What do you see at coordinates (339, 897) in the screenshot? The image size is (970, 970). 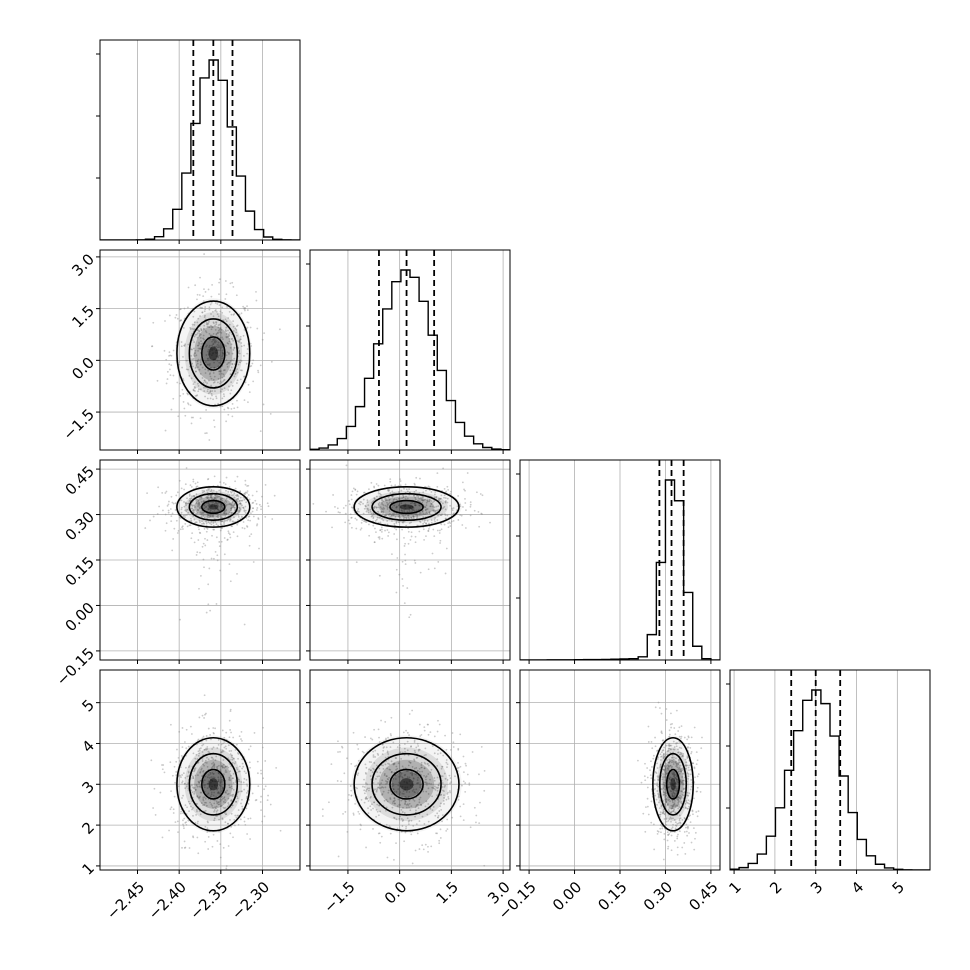 I see `x-tick-label: −1.5` at bounding box center [339, 897].